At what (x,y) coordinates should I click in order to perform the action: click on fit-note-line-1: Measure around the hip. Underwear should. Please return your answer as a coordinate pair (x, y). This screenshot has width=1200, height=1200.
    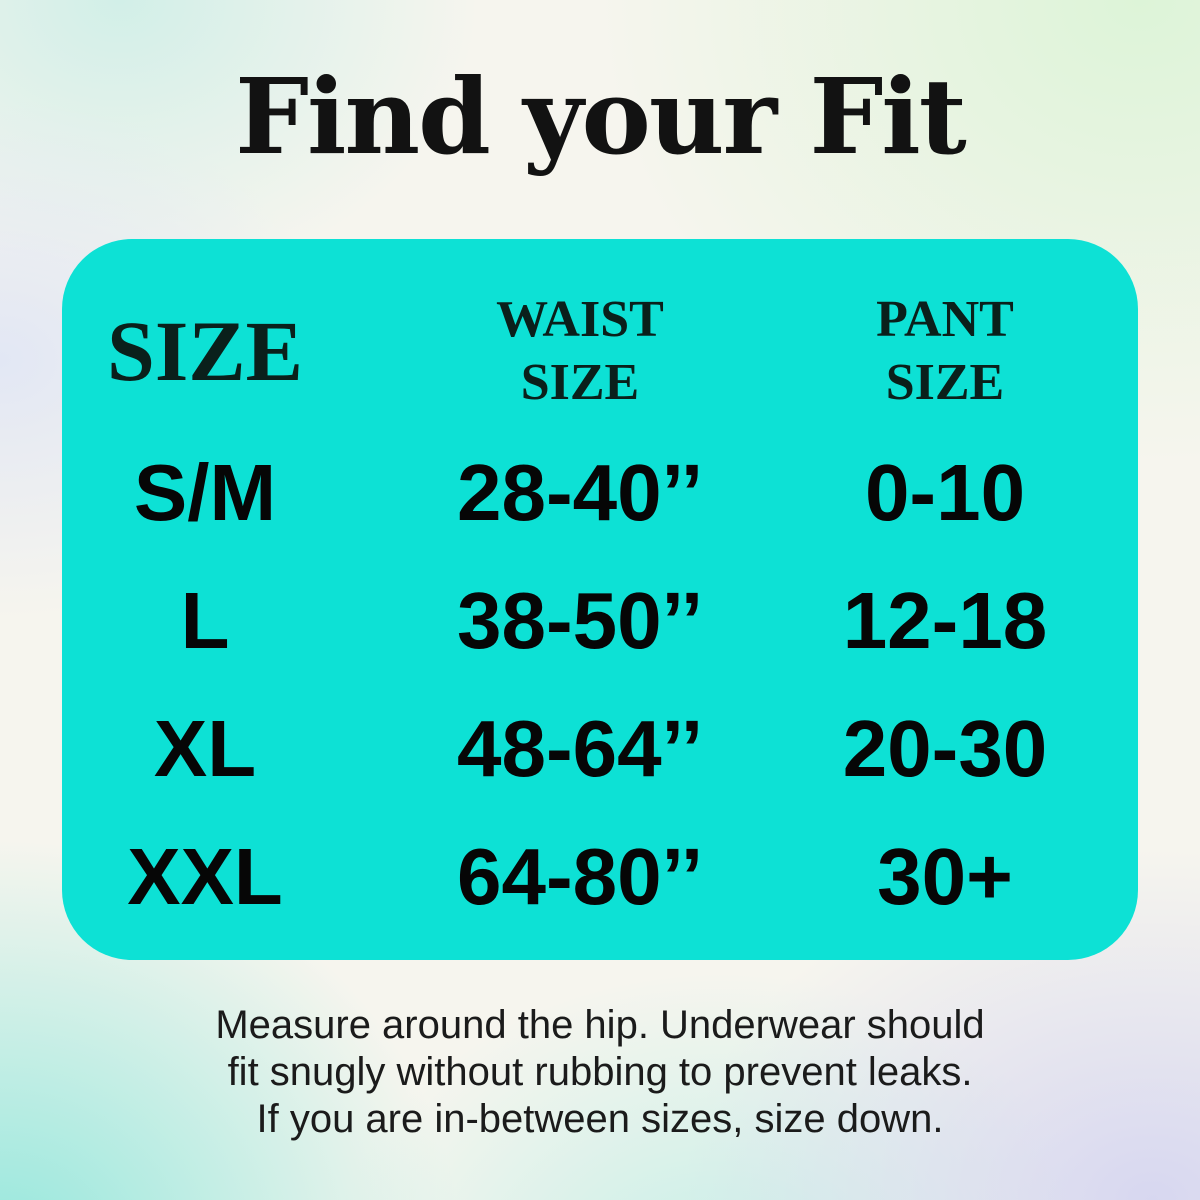
    Looking at the image, I should click on (600, 1025).